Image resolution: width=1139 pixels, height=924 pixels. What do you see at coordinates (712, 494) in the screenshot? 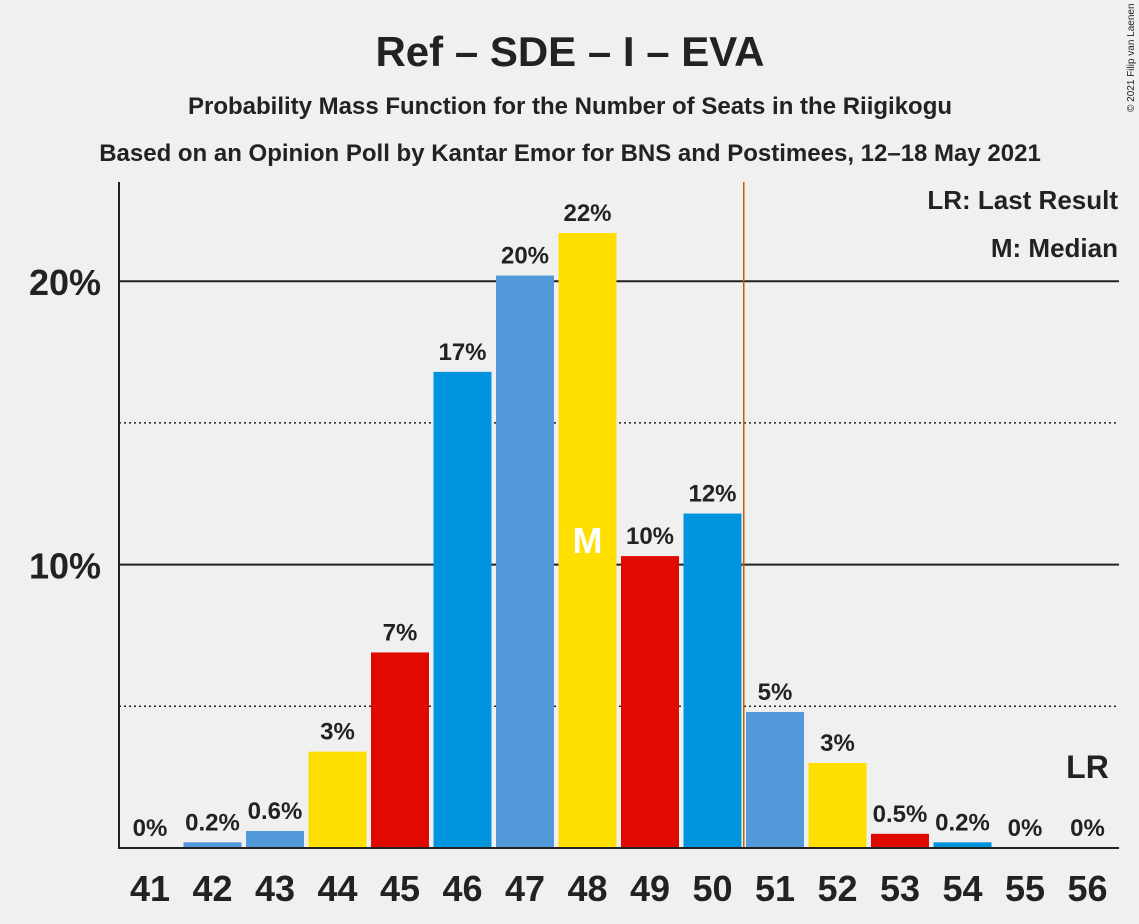
I see `data-label-50: 12%` at bounding box center [712, 494].